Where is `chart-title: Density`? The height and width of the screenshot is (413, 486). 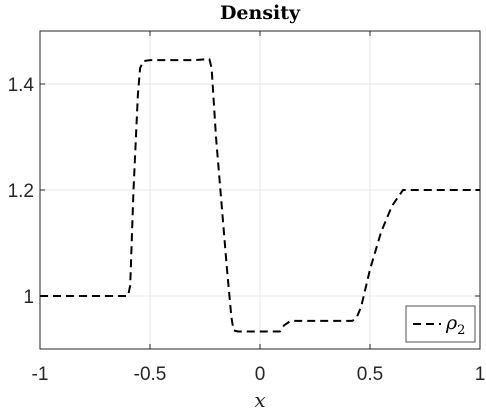
chart-title: Density is located at coordinates (260, 13).